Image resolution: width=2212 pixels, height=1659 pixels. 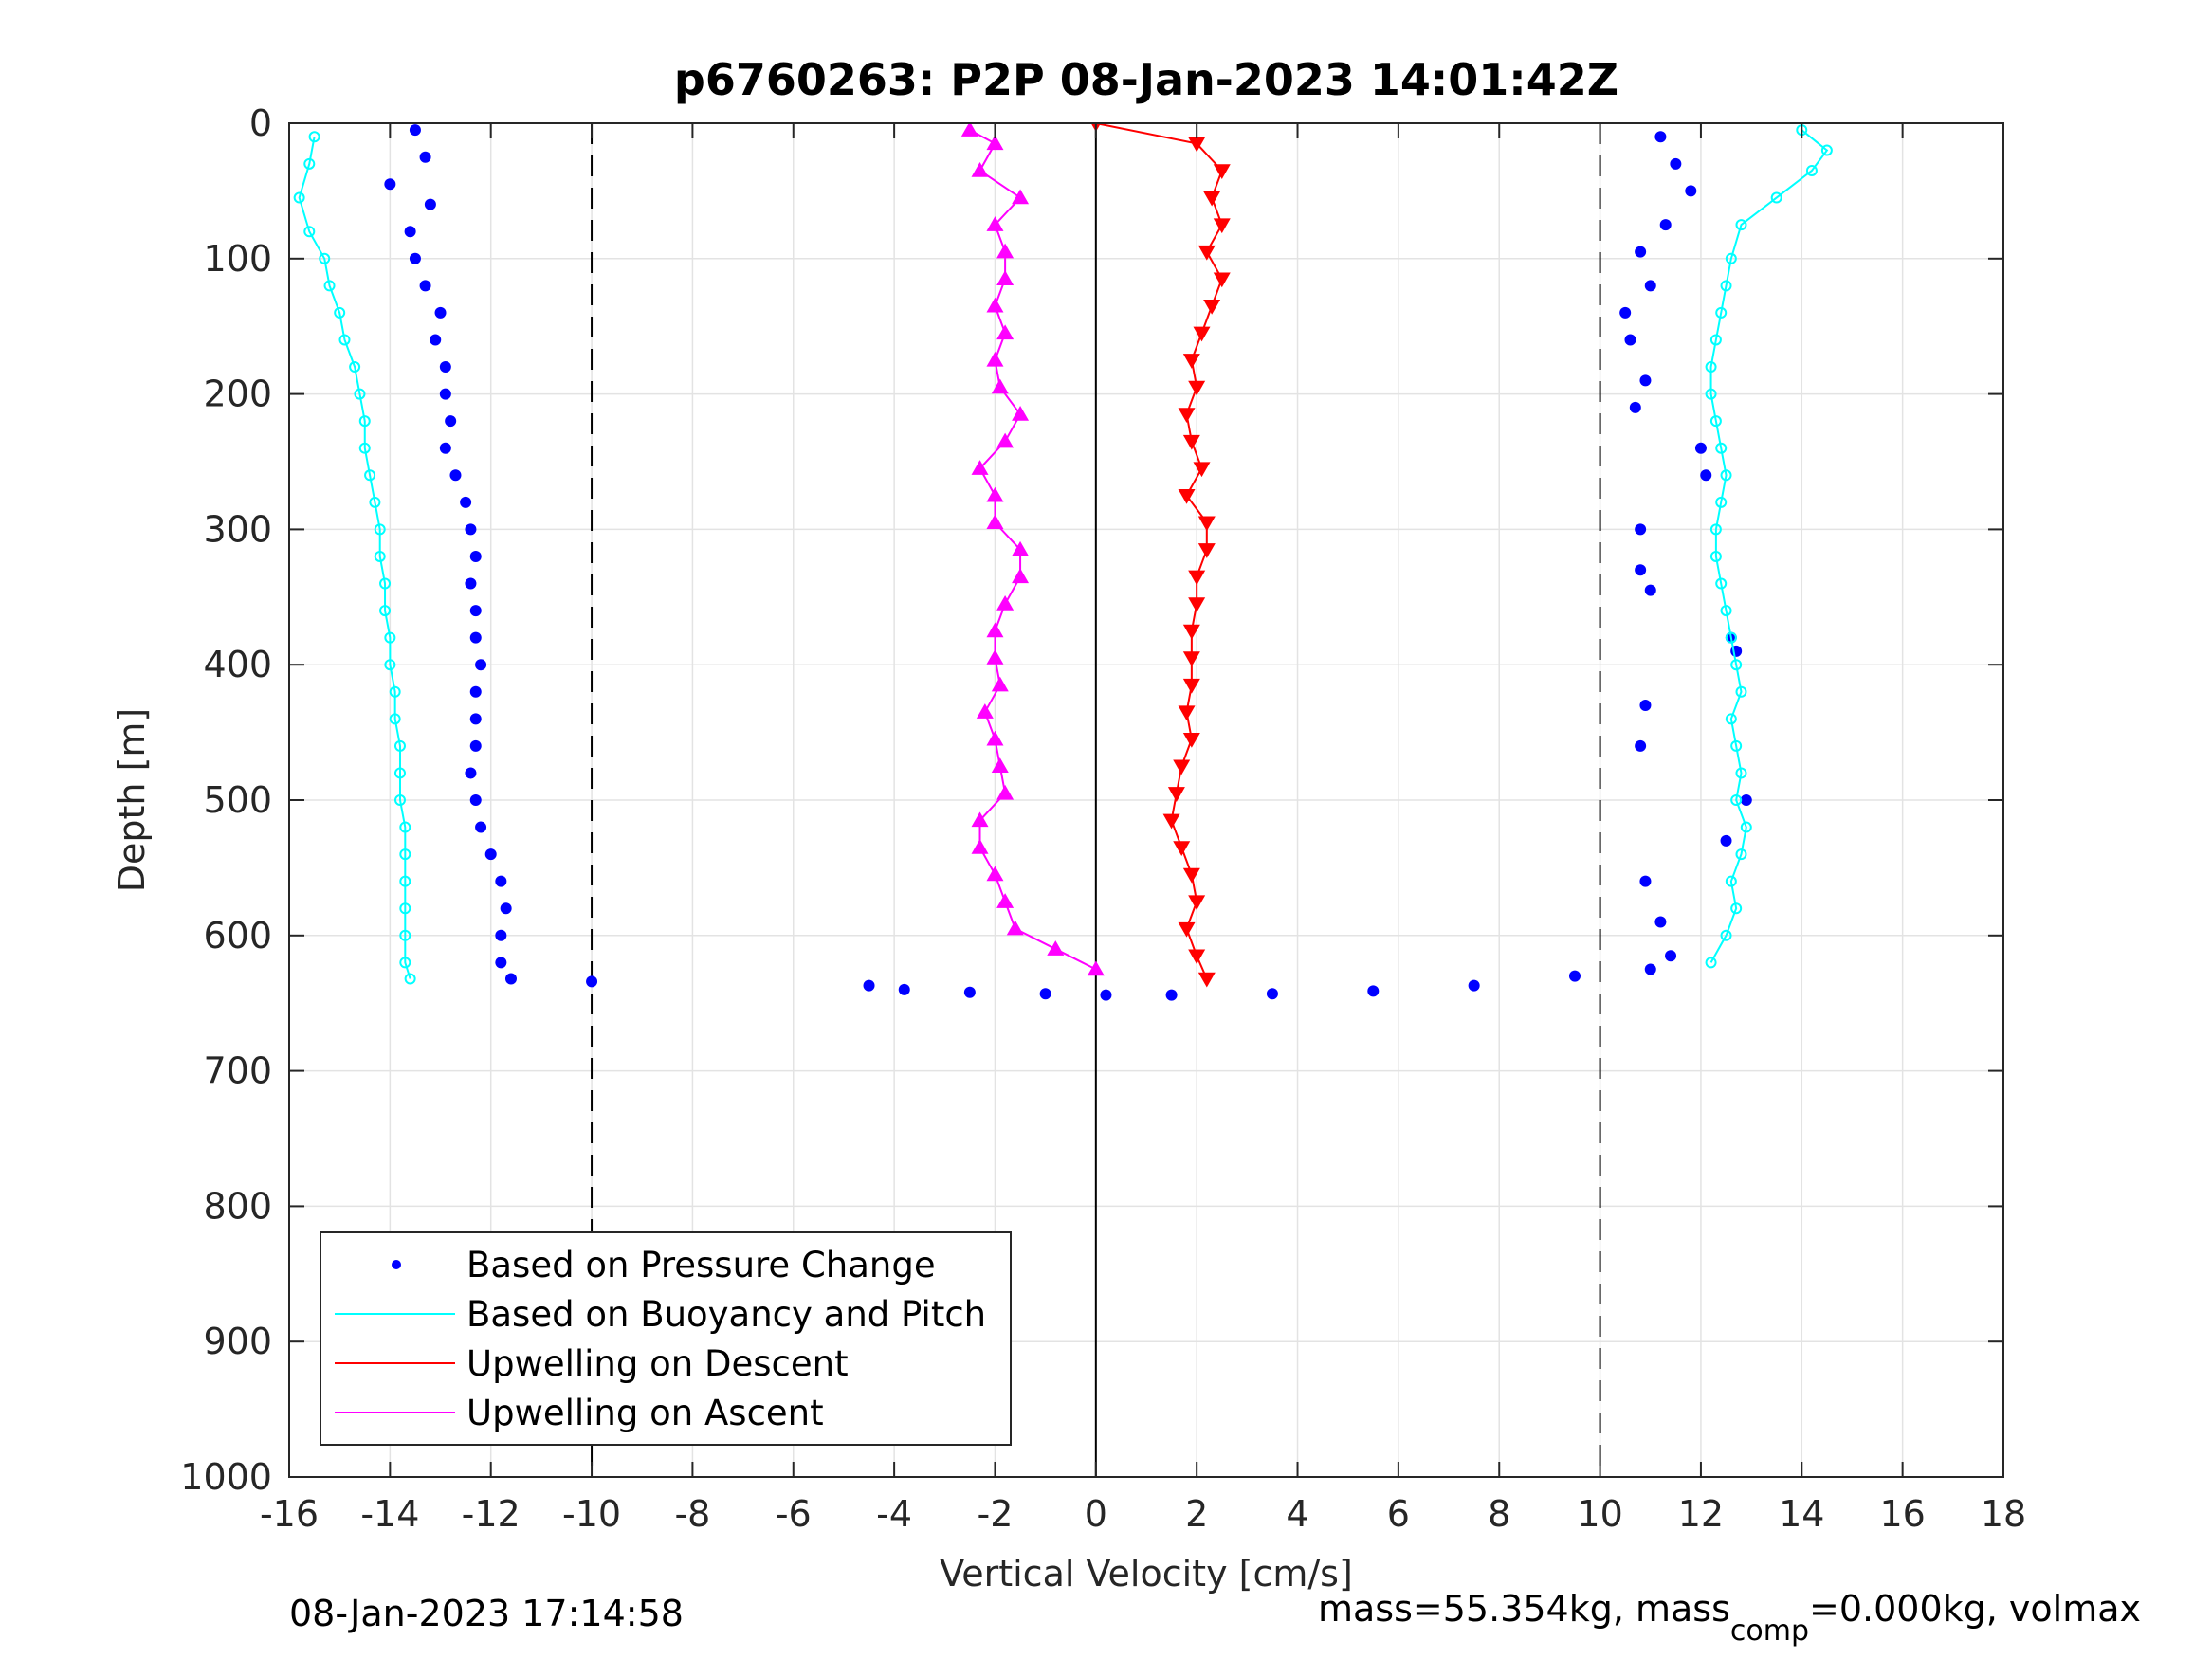 I want to click on y-tick-label: 300, so click(x=237, y=529).